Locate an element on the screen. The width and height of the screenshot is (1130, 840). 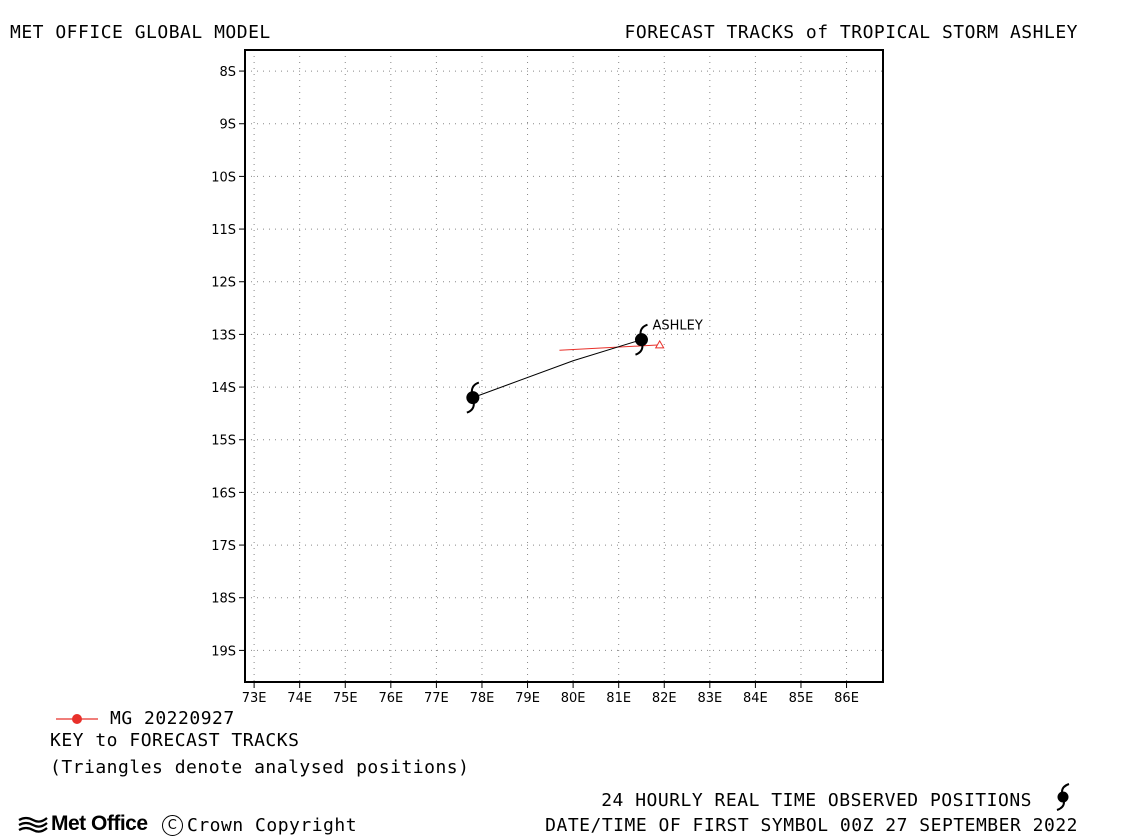
key-note: (Triangles denote analysed positions) is located at coordinates (260, 767).